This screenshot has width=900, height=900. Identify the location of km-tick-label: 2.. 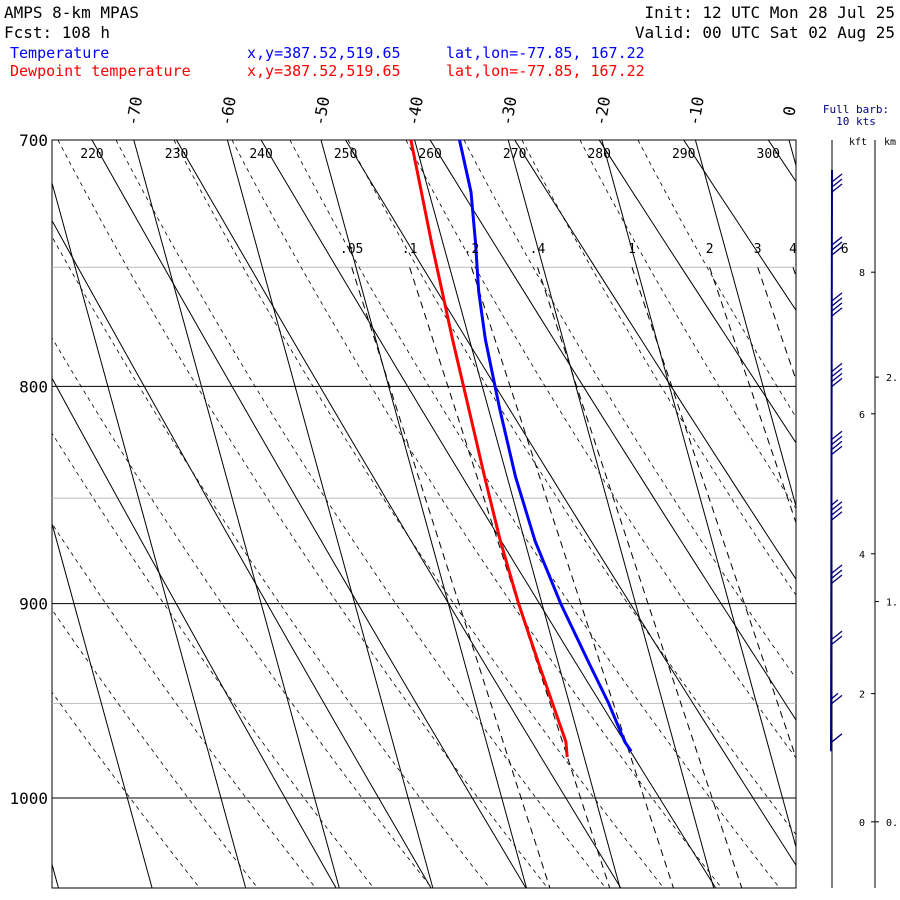
(892, 378).